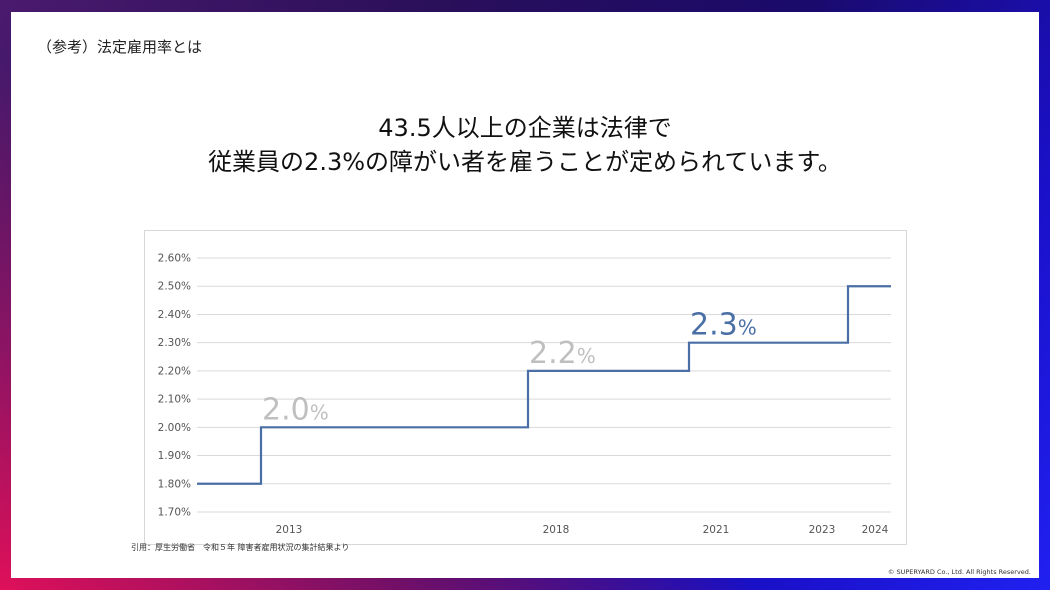 This screenshot has height=590, width=1050. Describe the element at coordinates (174, 343) in the screenshot. I see `y-tick-label: 2.30%` at that location.